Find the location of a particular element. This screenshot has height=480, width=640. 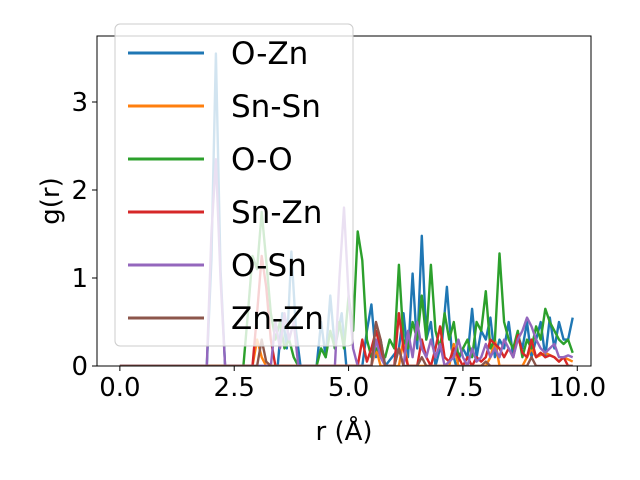

x-ticks: 0.0 2.5 5.0 7.5 10.0 is located at coordinates (352, 384).